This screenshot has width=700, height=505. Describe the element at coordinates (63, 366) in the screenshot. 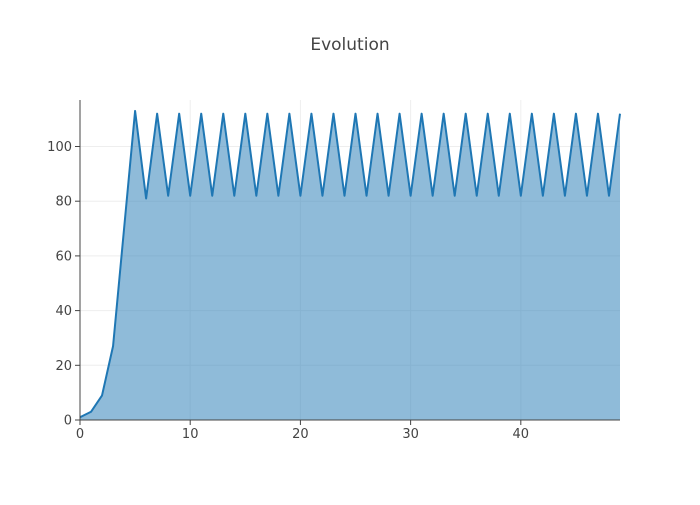

I see `y-tick-label: 20` at that location.